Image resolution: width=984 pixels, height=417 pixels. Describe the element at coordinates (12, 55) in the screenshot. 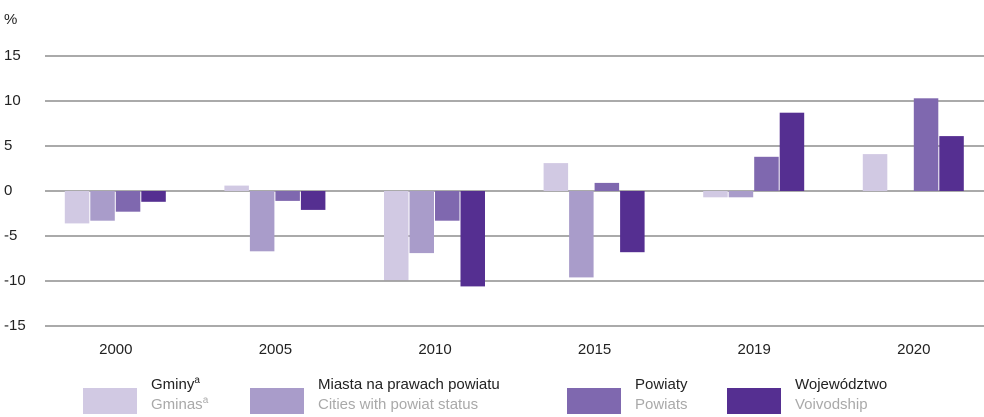

I see `y-tick-label: 15` at that location.